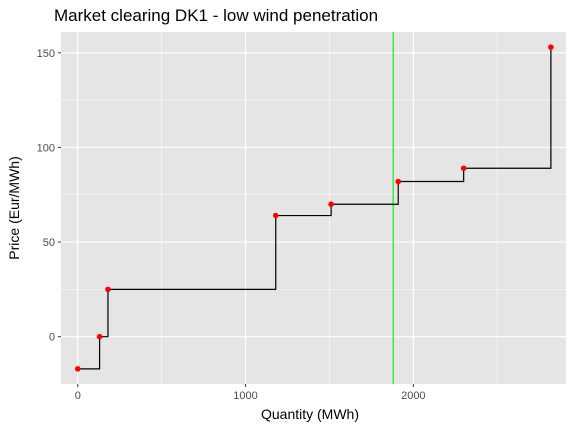 The width and height of the screenshot is (574, 429). Describe the element at coordinates (310, 414) in the screenshot. I see `x-axis-title: Quantity (MWh)` at that location.